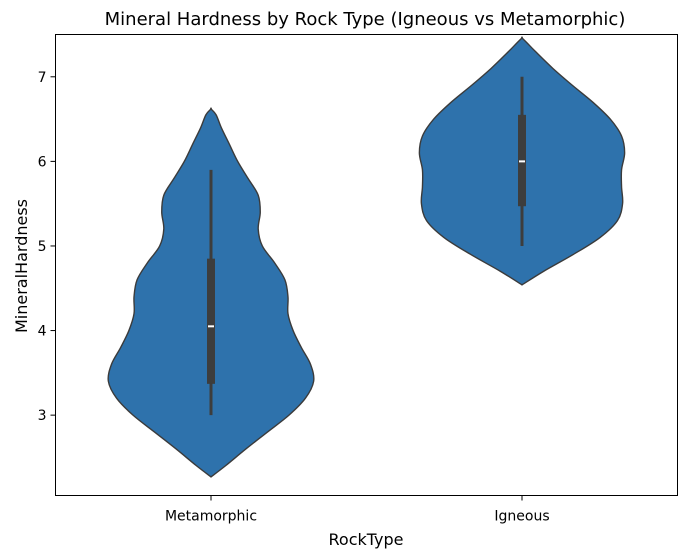 This screenshot has width=696, height=558. What do you see at coordinates (521, 517) in the screenshot?
I see `x-tick-label-igneous: Igneous` at bounding box center [521, 517].